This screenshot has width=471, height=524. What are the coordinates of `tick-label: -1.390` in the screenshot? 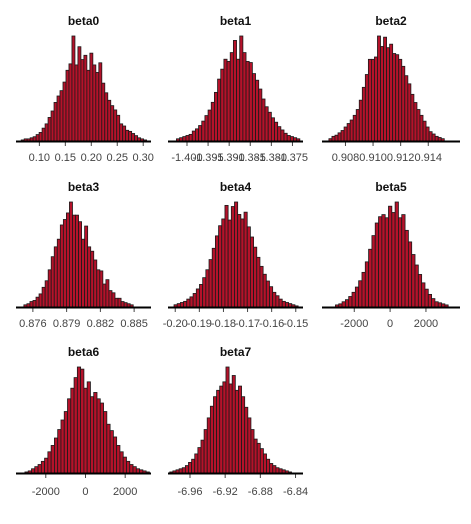 It's located at (229, 158).